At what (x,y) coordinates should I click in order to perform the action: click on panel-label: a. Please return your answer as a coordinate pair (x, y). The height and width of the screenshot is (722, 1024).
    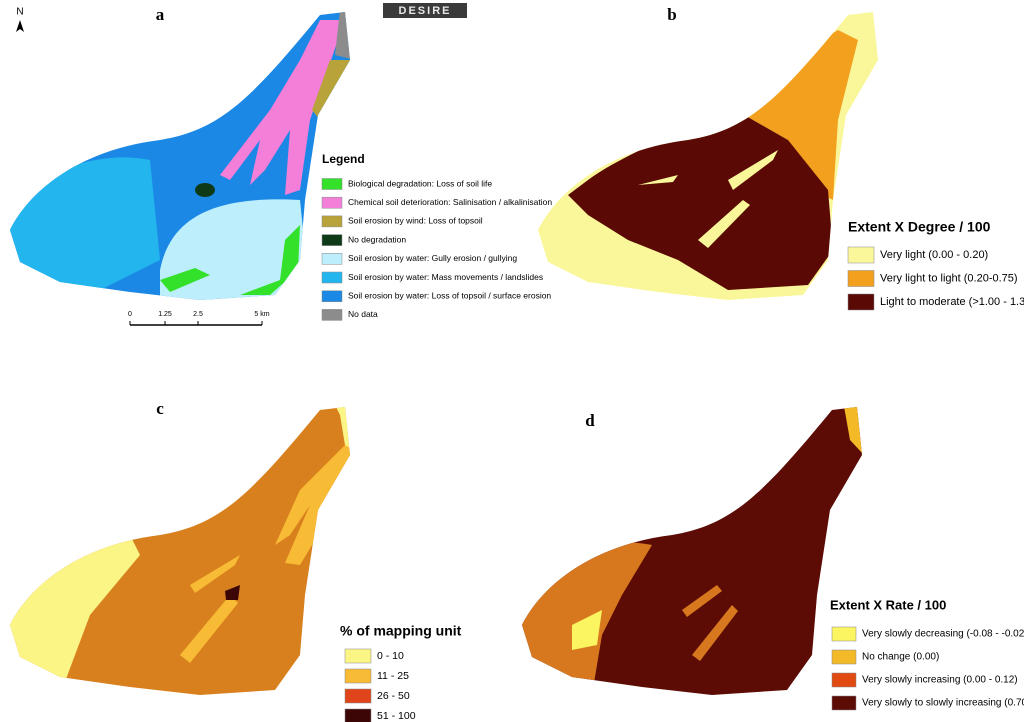
    Looking at the image, I should click on (160, 14).